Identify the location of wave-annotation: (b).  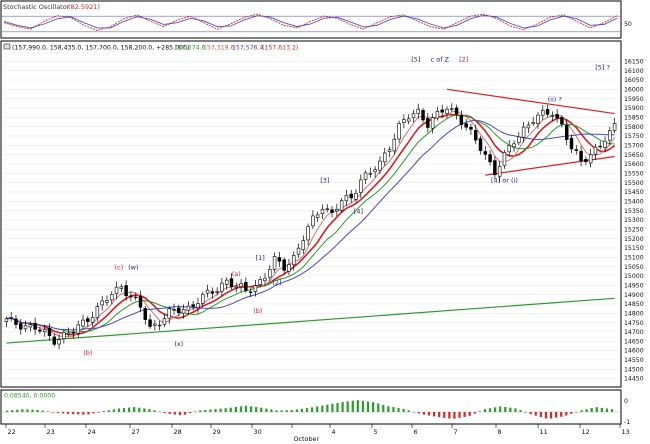
(257, 311).